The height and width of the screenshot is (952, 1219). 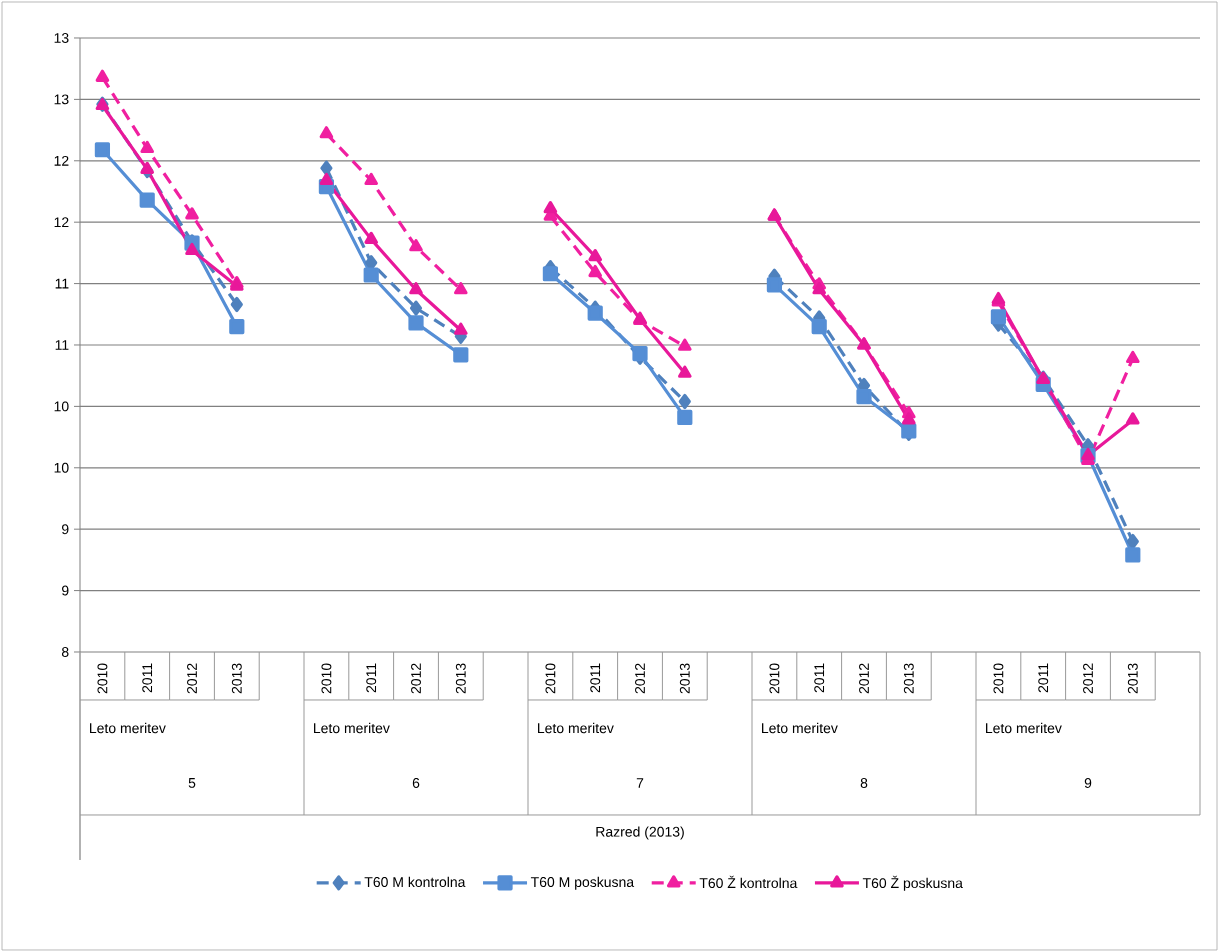 What do you see at coordinates (416, 783) in the screenshot?
I see `text: 6` at bounding box center [416, 783].